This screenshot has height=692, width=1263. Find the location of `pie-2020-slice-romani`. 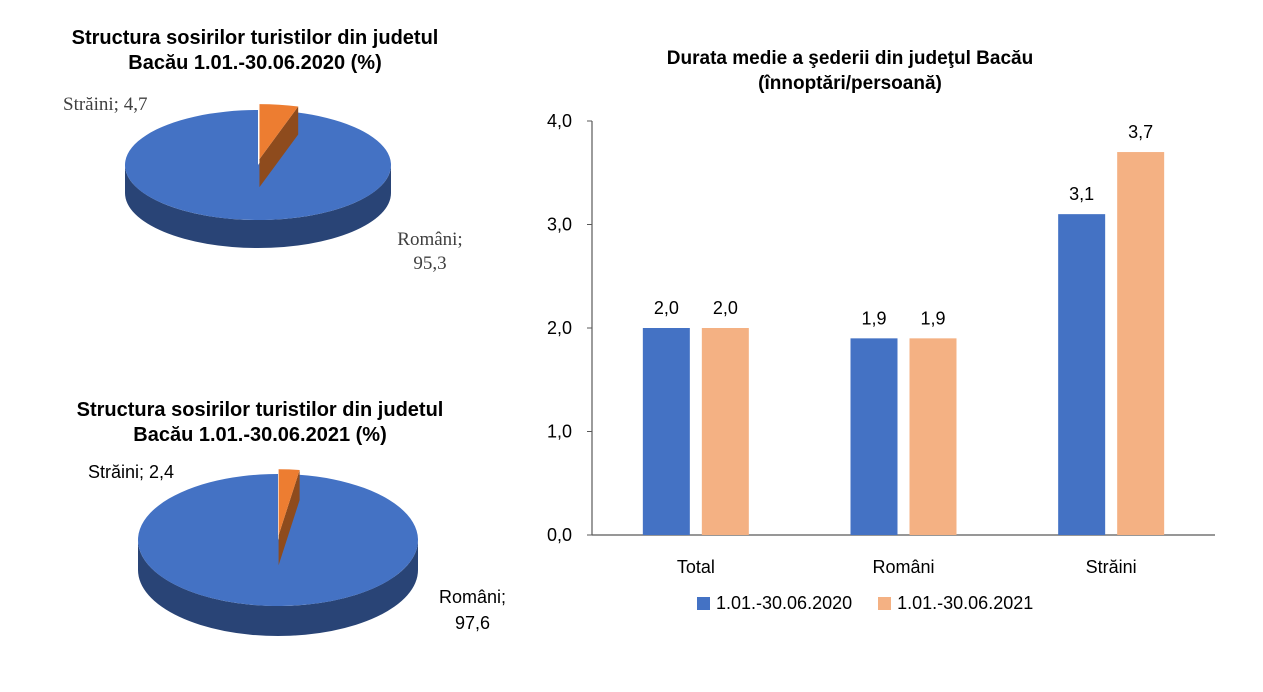

pie-2020-slice-romani is located at coordinates (257, 165).